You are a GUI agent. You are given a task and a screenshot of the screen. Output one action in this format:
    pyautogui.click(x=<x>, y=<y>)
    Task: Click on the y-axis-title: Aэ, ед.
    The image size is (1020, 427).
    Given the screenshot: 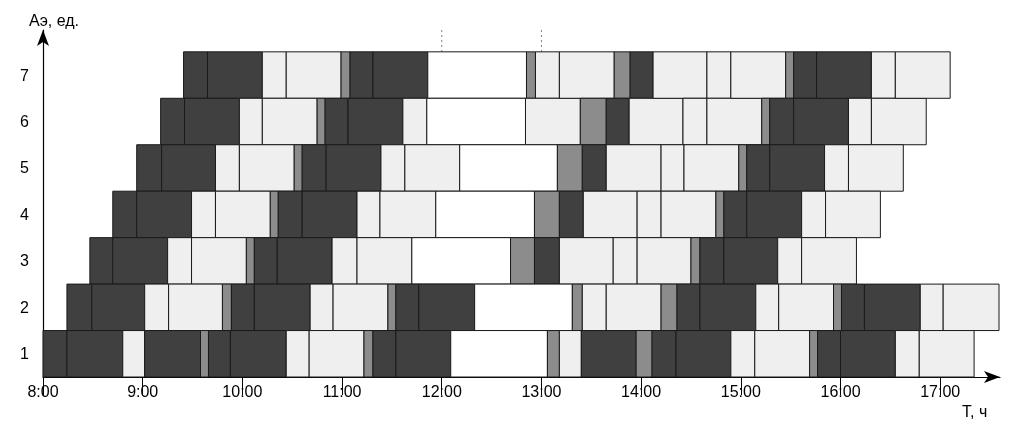 What is the action you would take?
    pyautogui.click(x=54, y=20)
    